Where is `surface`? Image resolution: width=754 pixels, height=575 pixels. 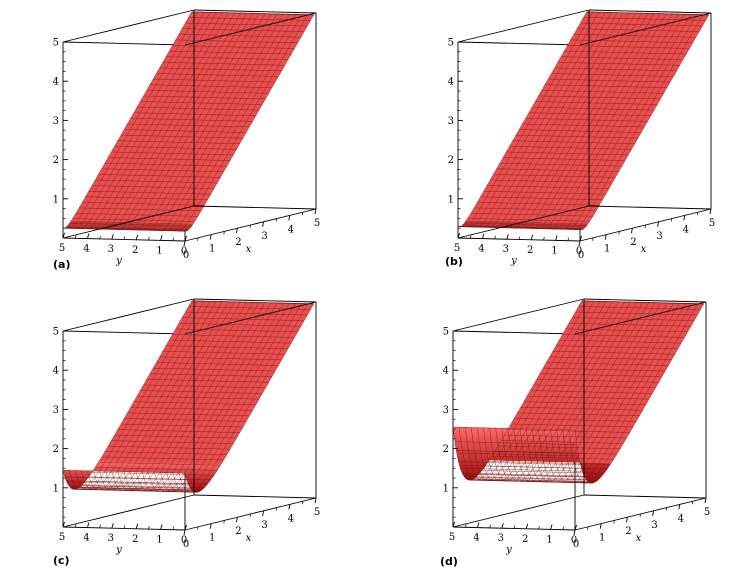
surface is located at coordinates (188, 396).